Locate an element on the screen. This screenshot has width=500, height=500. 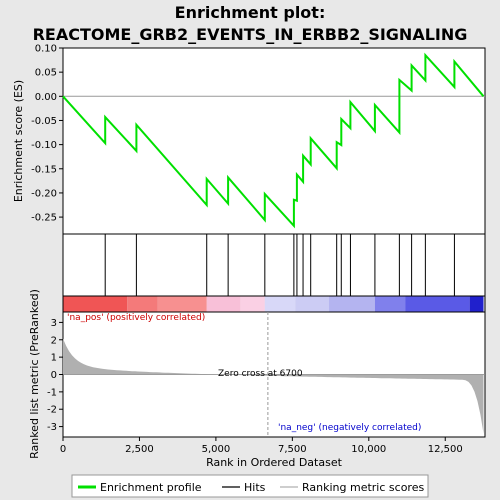
es-y-tick-label: -0.20 is located at coordinates (44, 193).